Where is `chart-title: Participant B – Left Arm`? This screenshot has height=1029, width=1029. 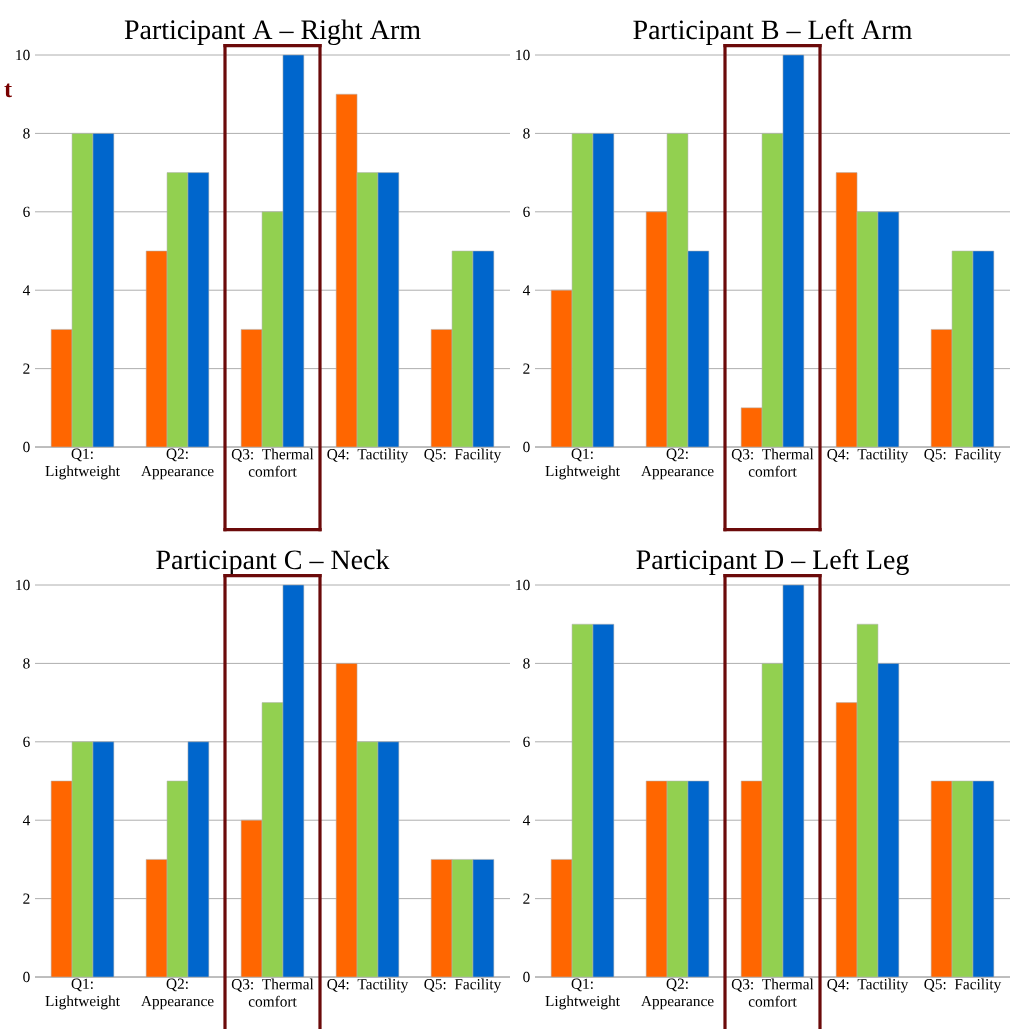
chart-title: Participant B – Left Arm is located at coordinates (773, 32).